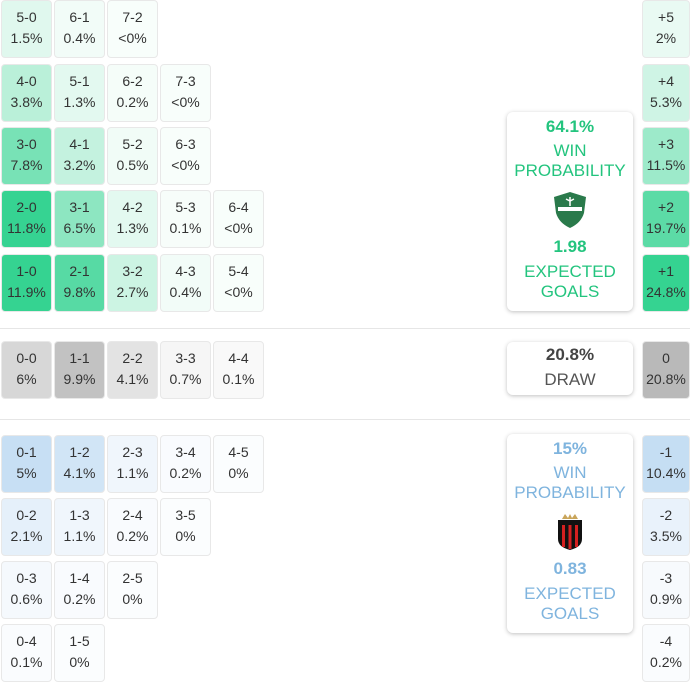 The image size is (690, 683). Describe the element at coordinates (570, 613) in the screenshot. I see `away-xg-label-2: GOALS` at that location.